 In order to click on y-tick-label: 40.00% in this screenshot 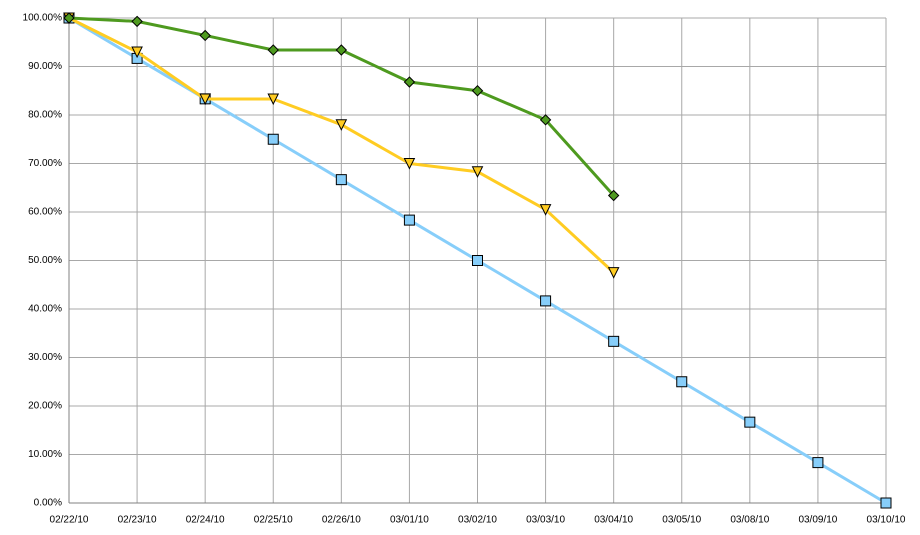, I will do `click(45, 309)`.